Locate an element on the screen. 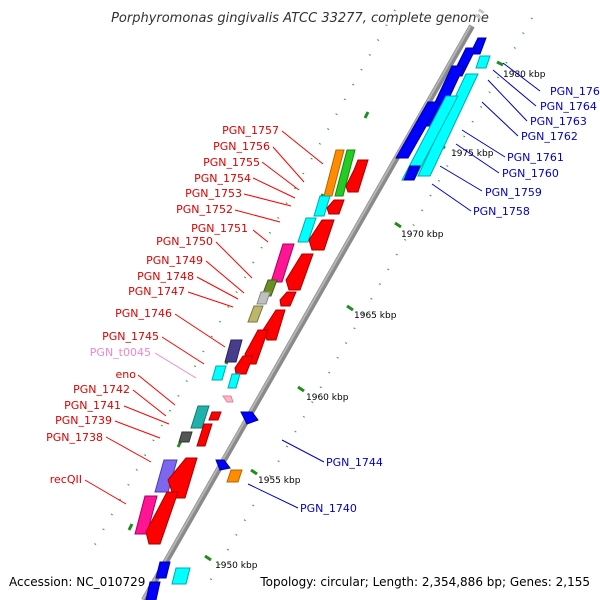 The width and height of the screenshot is (600, 600). gene-label-PGN_1765: PGN_1765 is located at coordinates (575, 91).